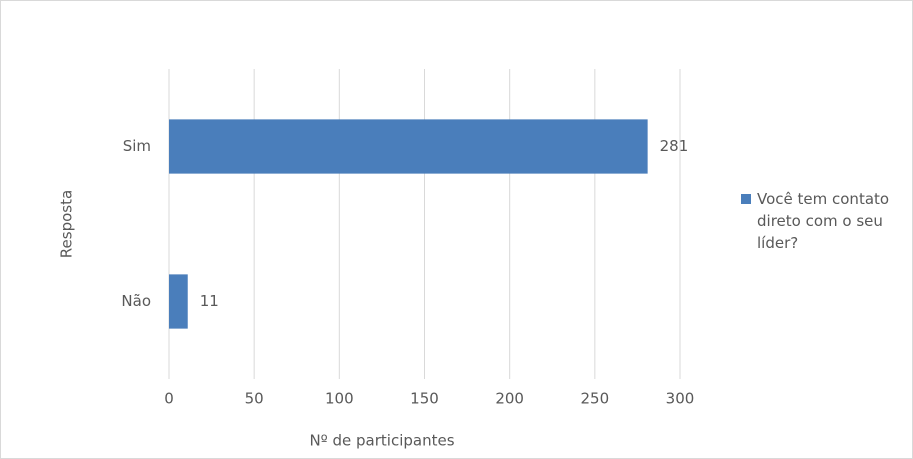  I want to click on data-label: 281, so click(674, 146).